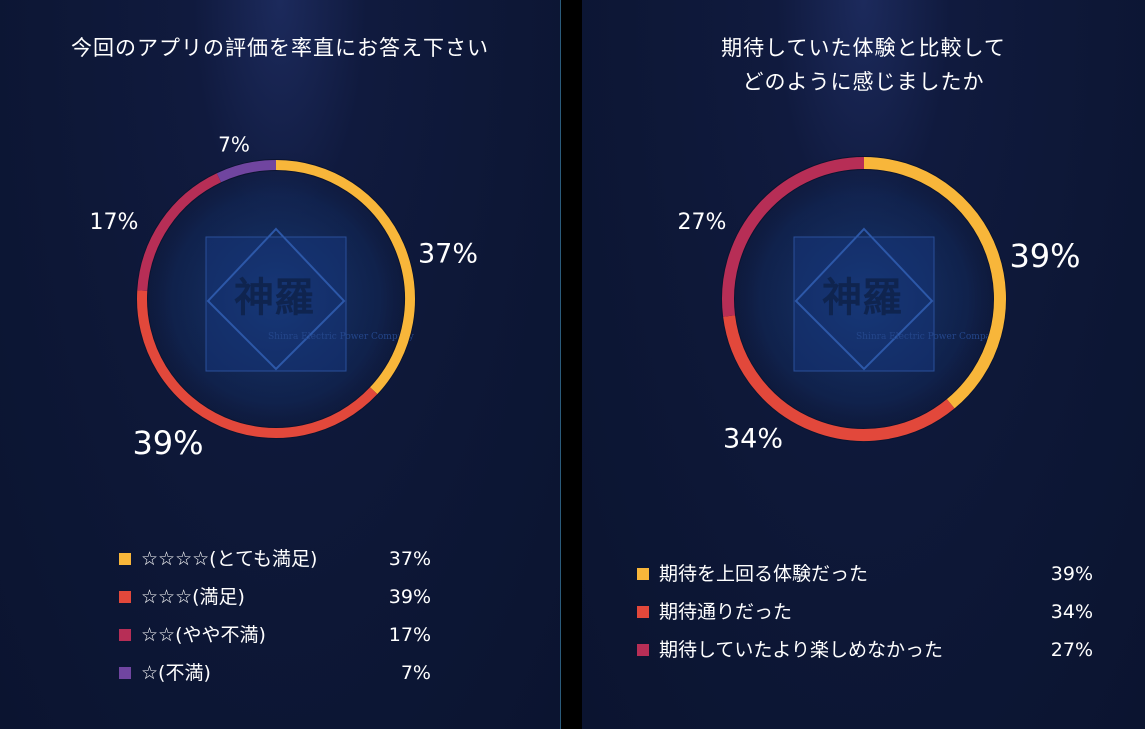 This screenshot has height=729, width=1145. What do you see at coordinates (1071, 612) in the screenshot?
I see `legend-value: 34%` at bounding box center [1071, 612].